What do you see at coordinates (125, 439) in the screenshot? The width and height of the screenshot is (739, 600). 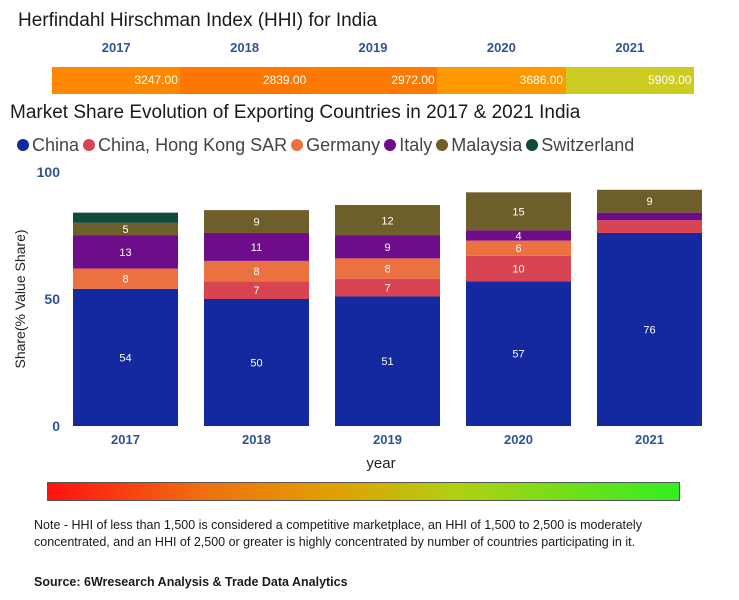 I see `x-tick-label: 2017` at bounding box center [125, 439].